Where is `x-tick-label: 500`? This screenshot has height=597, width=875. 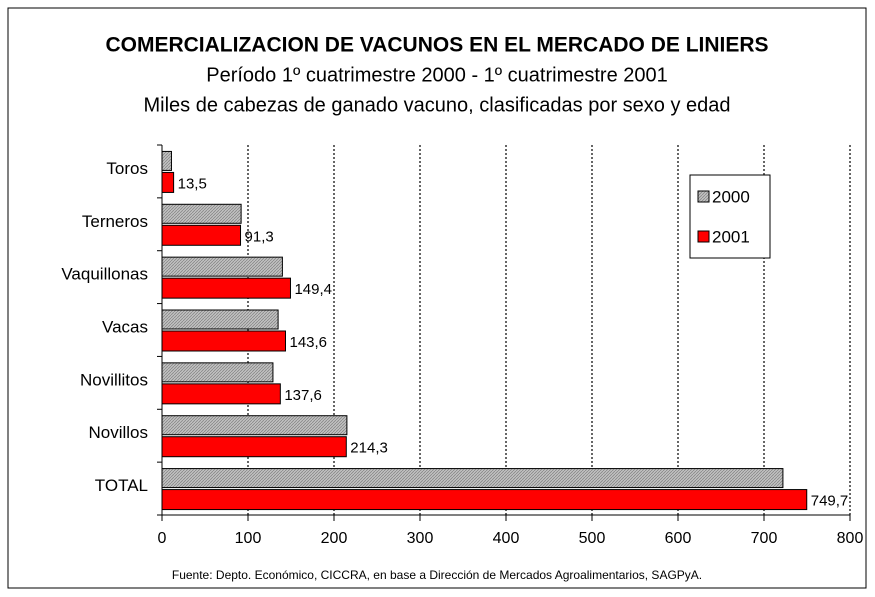 x-tick-label: 500 is located at coordinates (592, 538).